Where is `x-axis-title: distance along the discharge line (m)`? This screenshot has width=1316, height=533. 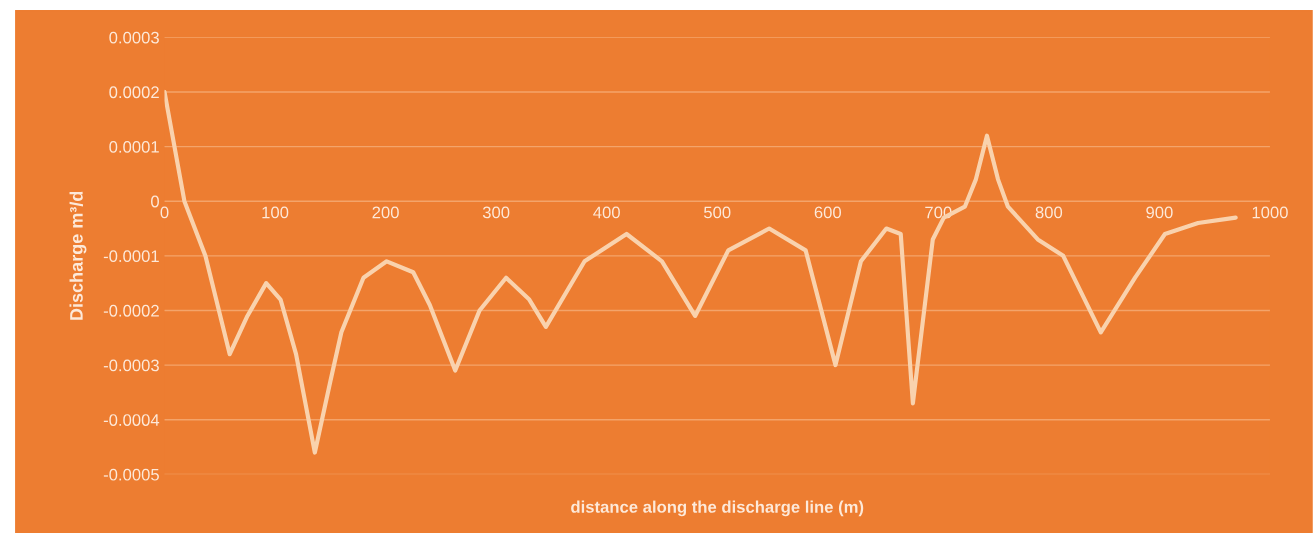 x-axis-title: distance along the discharge line (m) is located at coordinates (717, 508).